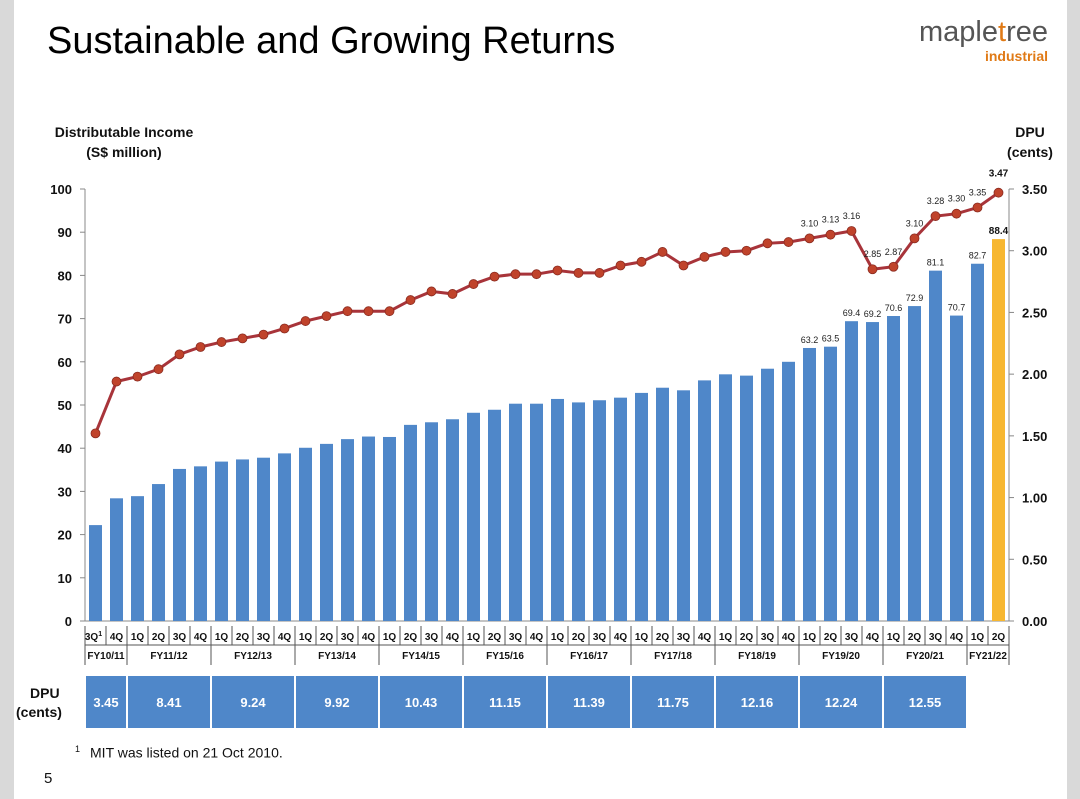  I want to click on right-axis-tick-label: 2.00, so click(1034, 374).